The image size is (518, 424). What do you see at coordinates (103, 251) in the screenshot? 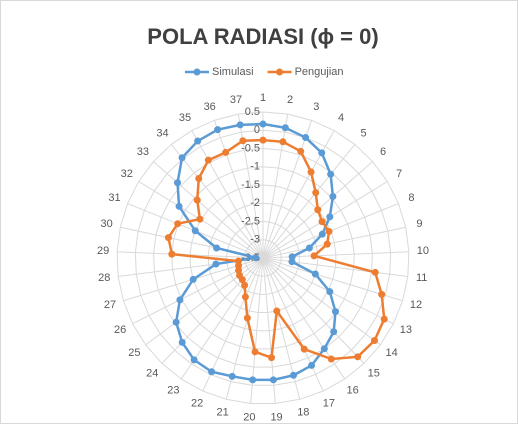
I see `category-label: 29` at bounding box center [103, 251].